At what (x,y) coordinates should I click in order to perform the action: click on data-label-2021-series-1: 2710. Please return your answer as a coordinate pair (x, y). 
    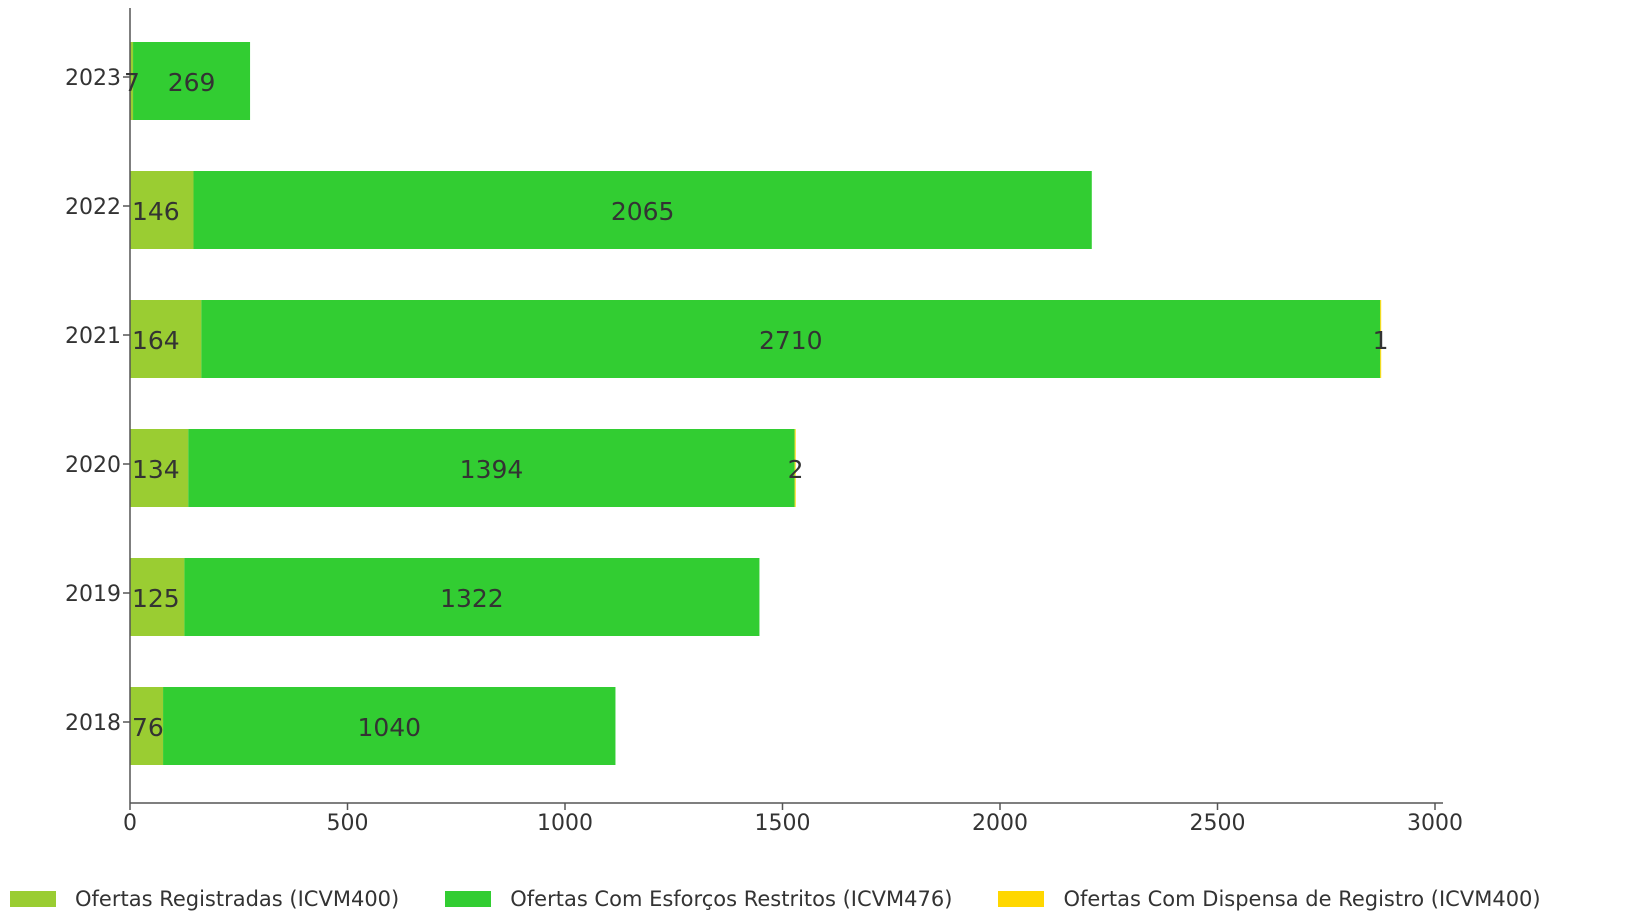
    Looking at the image, I should click on (791, 340).